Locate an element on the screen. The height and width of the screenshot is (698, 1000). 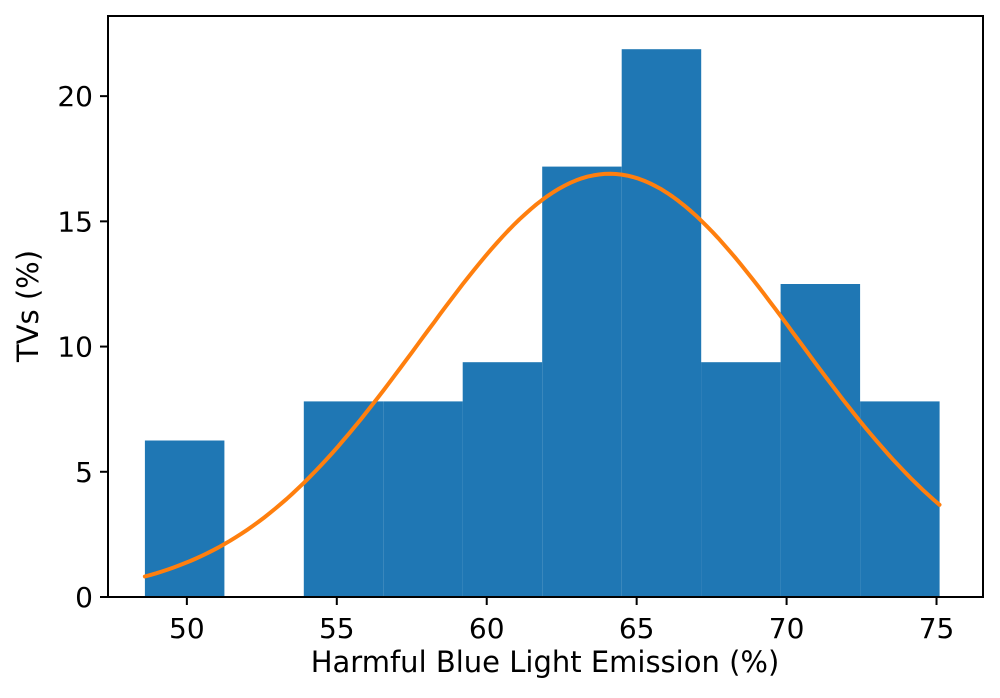
y-tick-label: 20 is located at coordinates (75, 96).